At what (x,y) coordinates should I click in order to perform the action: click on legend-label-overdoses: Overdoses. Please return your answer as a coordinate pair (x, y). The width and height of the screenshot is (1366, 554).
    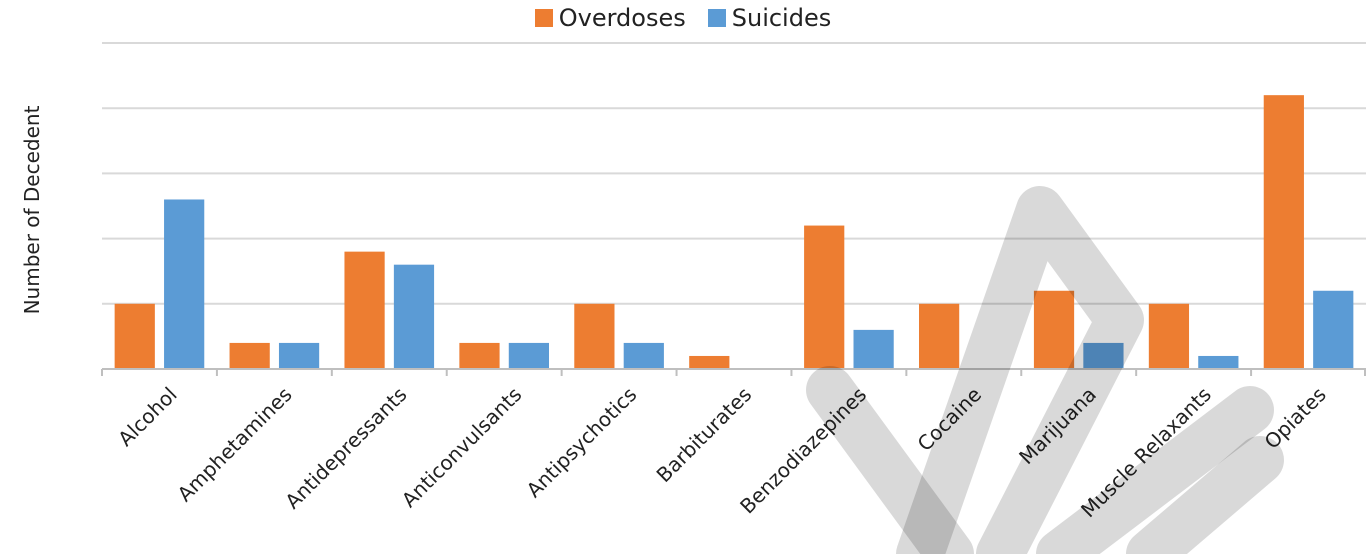
    Looking at the image, I should click on (622, 18).